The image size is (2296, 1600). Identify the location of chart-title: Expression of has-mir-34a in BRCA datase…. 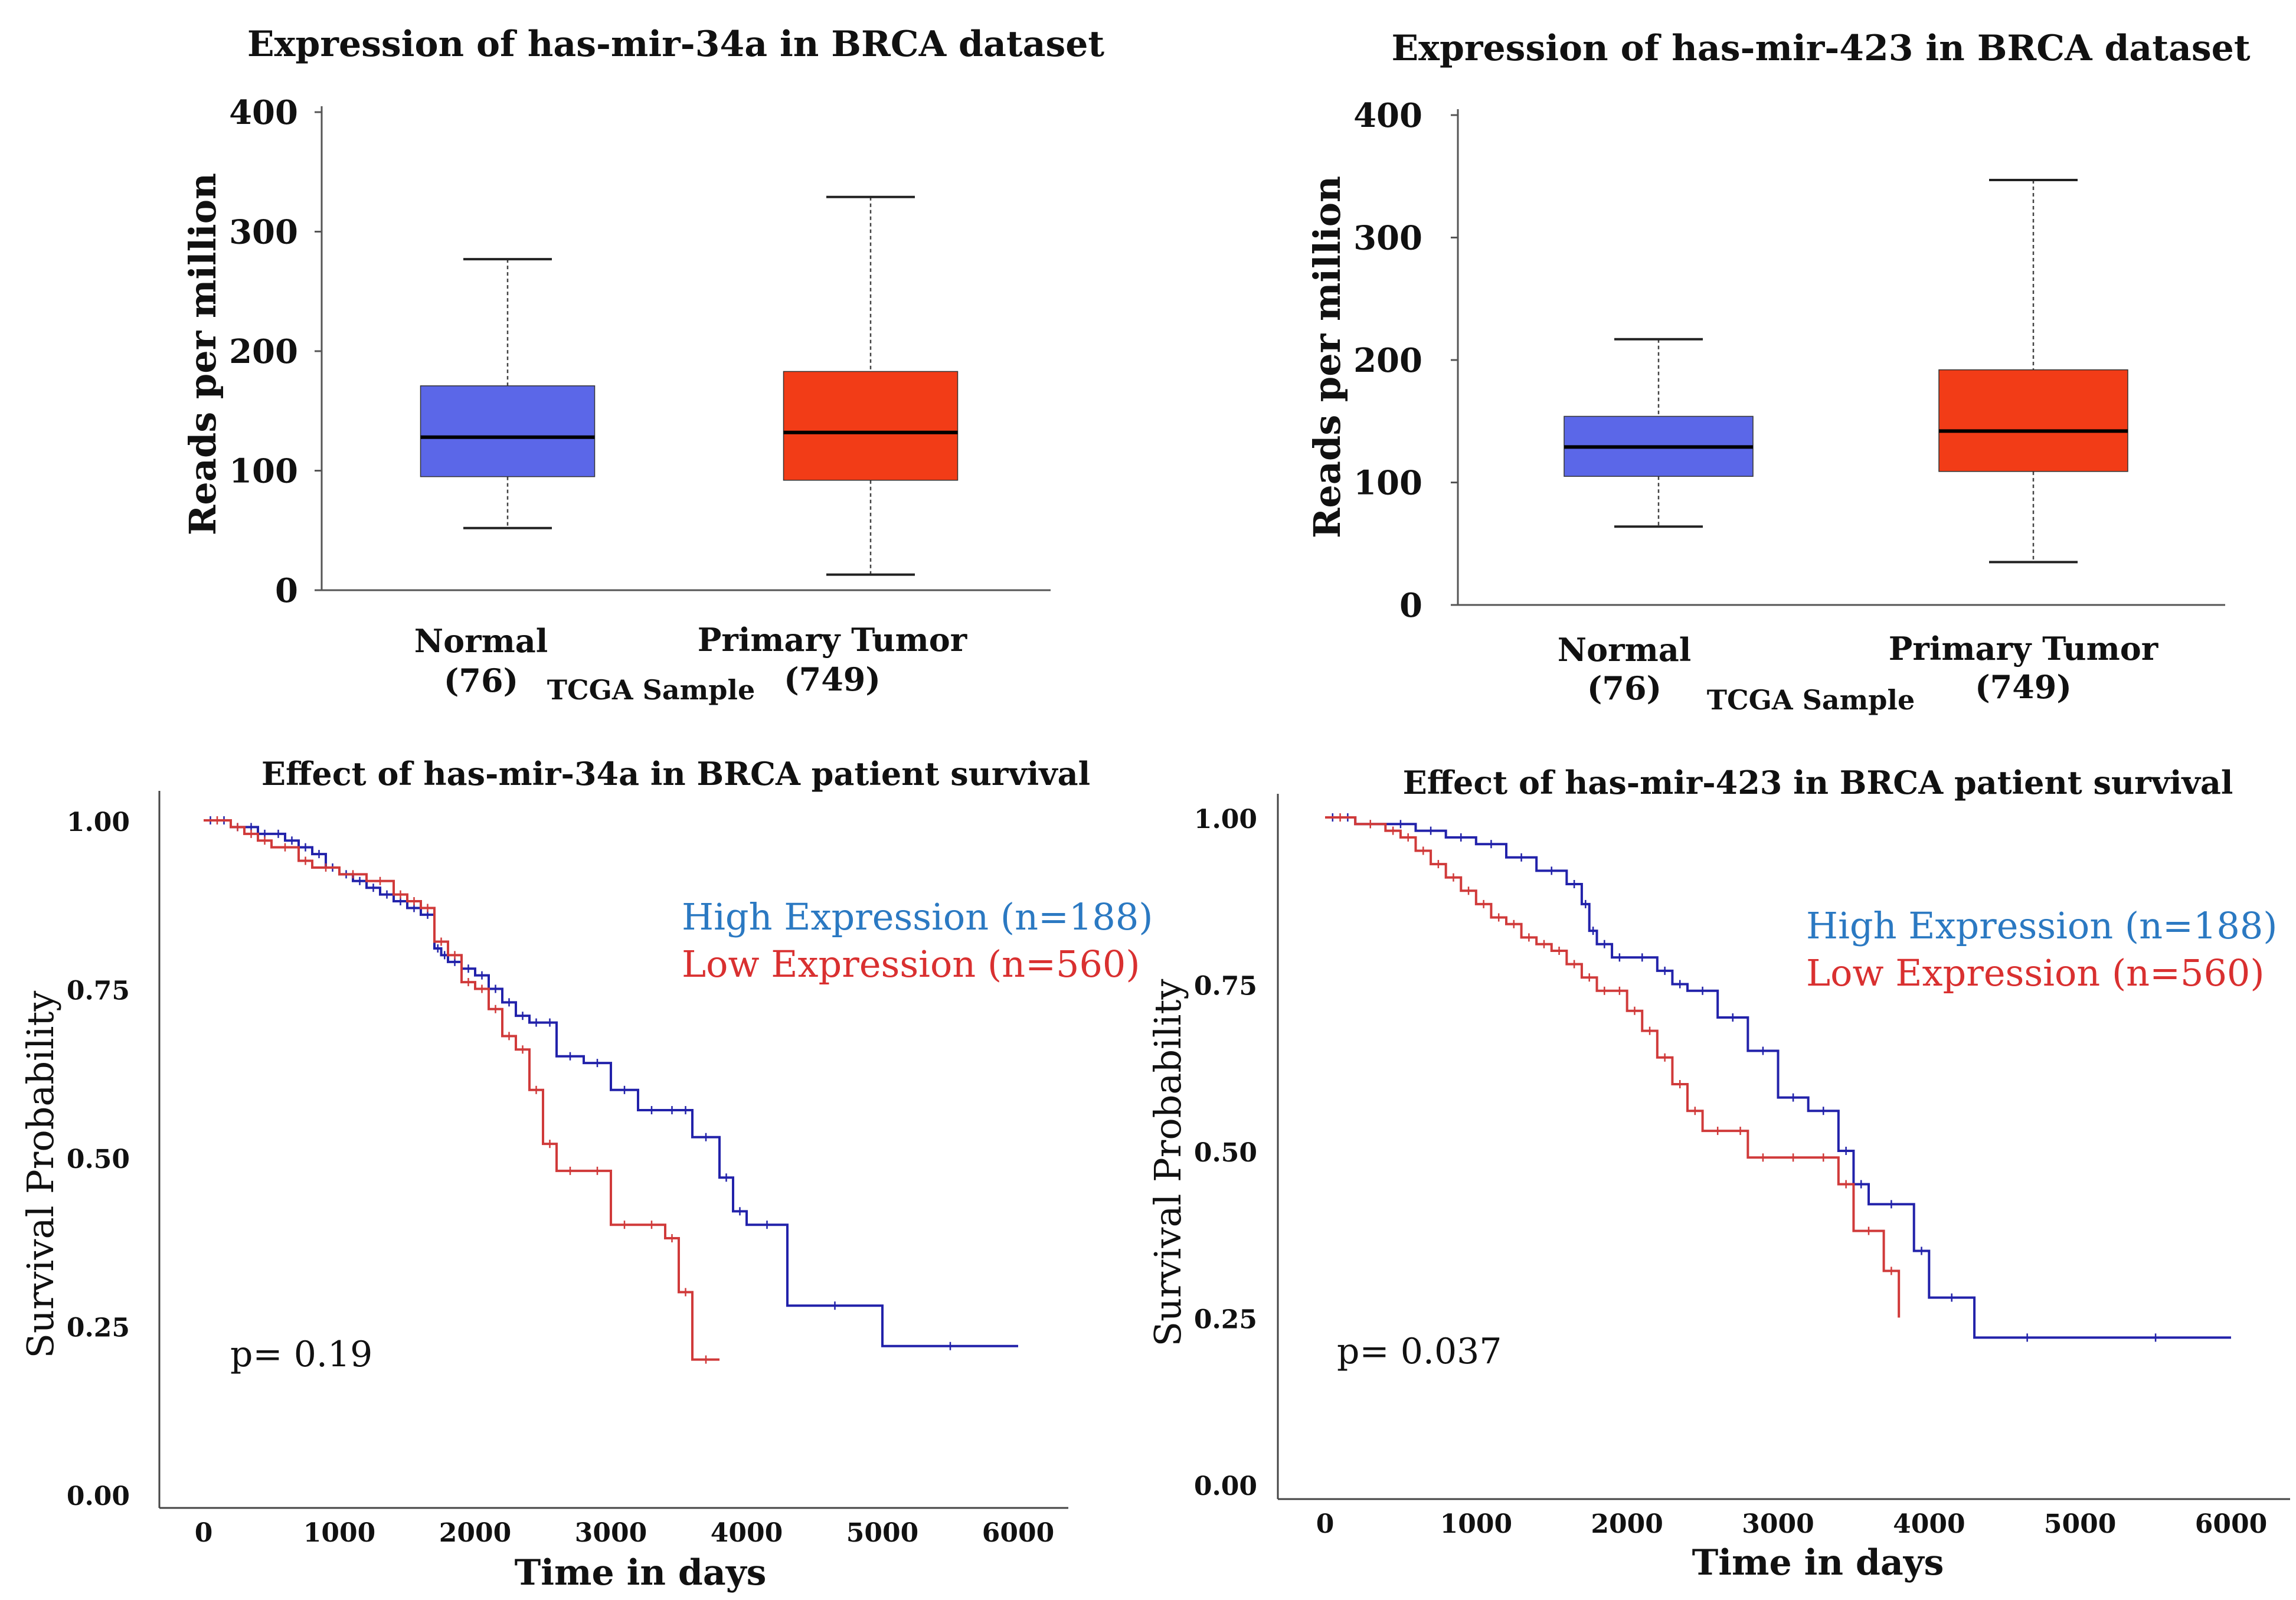
(676, 44).